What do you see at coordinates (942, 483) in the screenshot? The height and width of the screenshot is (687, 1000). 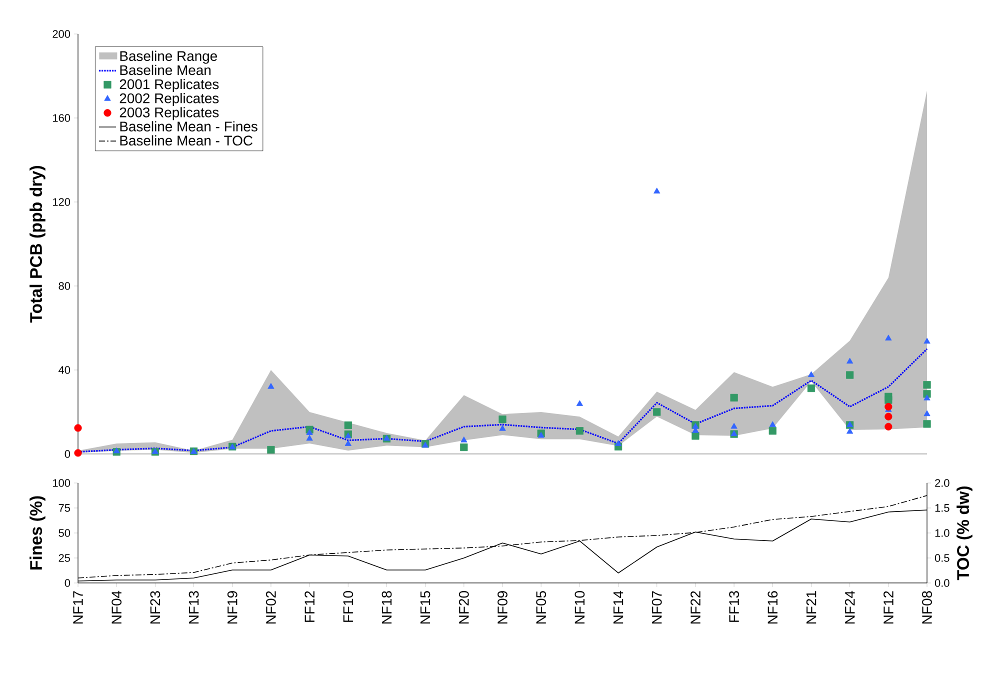 I see `y2-tick-label: 2.0` at bounding box center [942, 483].